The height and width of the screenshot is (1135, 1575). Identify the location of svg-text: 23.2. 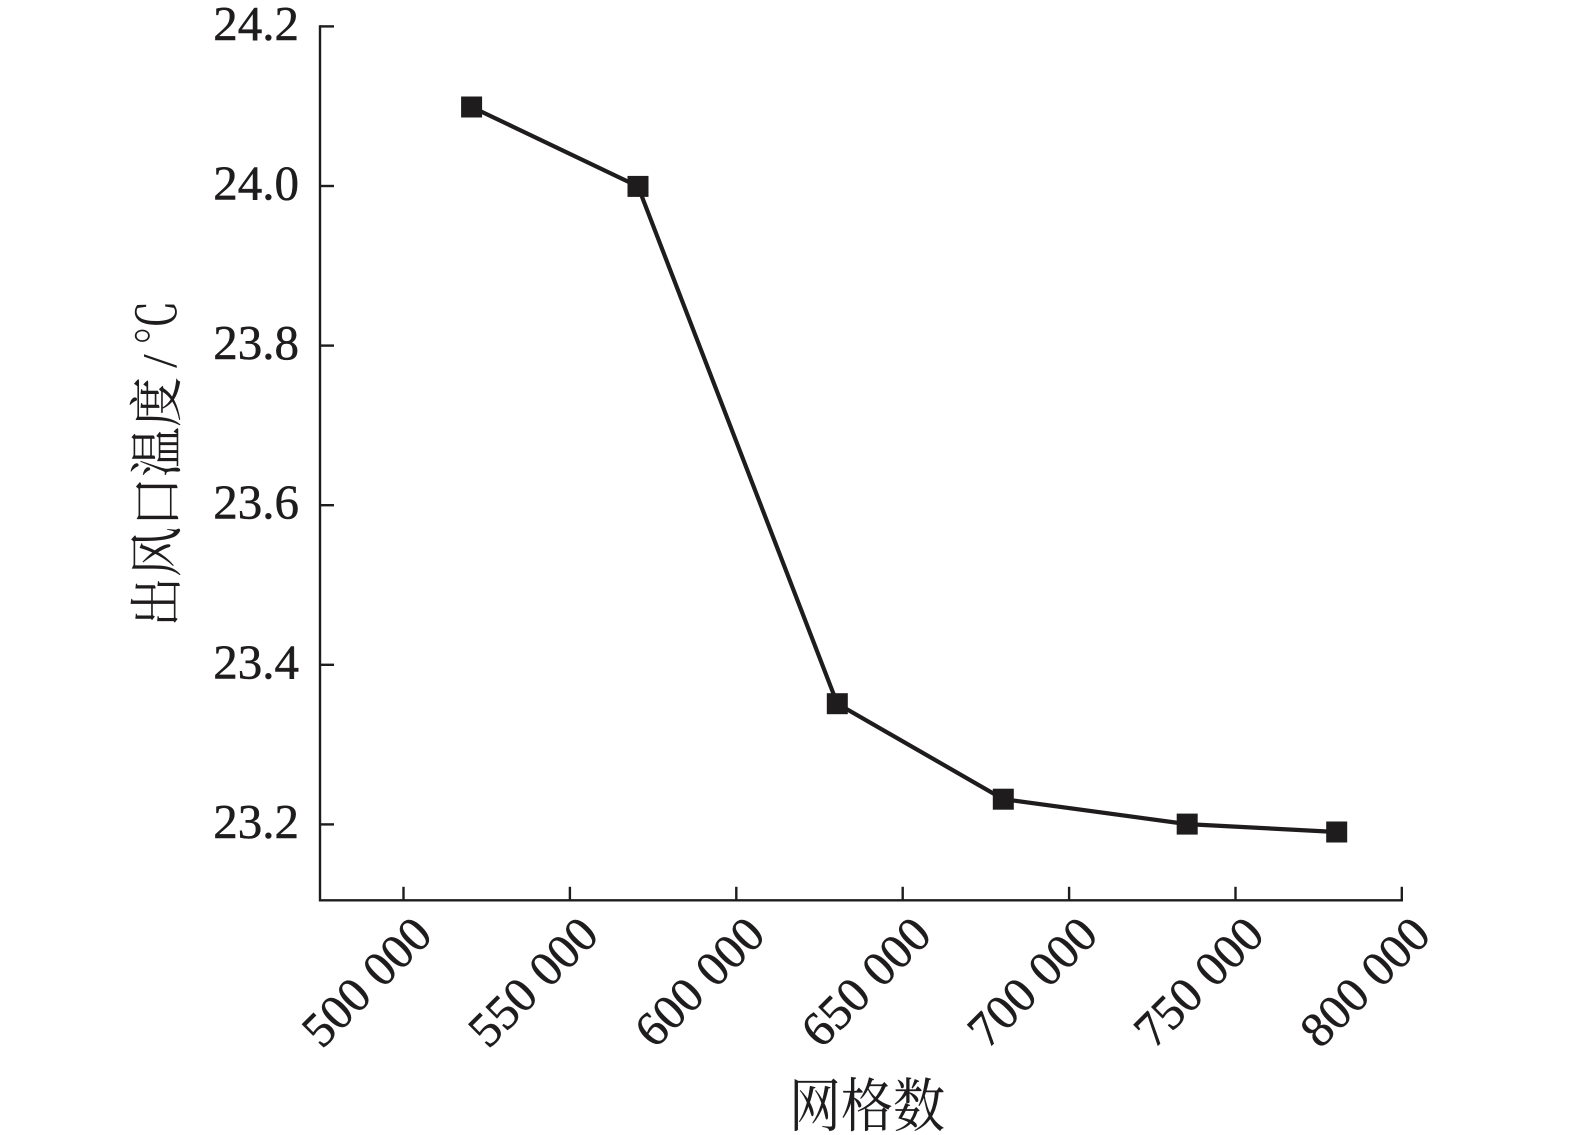
(256, 821).